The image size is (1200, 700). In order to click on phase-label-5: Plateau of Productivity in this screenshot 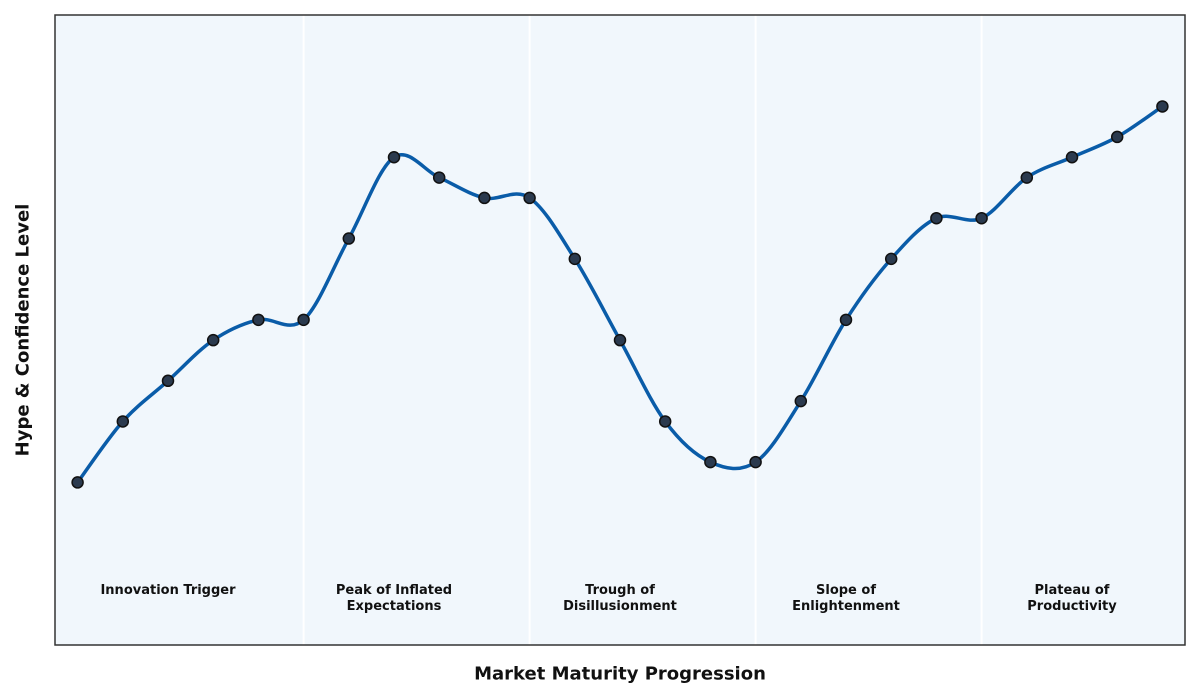, I will do `click(1072, 598)`.